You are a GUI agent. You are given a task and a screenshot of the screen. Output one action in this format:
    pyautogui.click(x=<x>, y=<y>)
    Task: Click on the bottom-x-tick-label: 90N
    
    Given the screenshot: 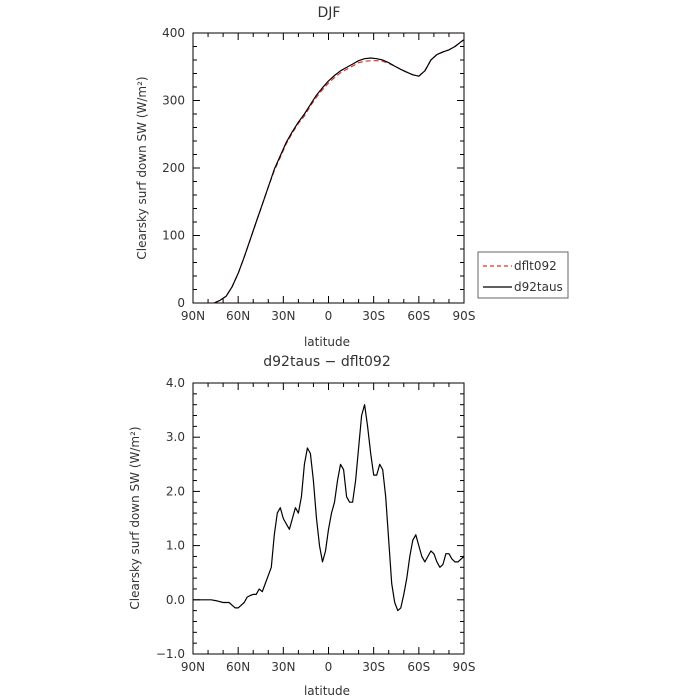 What is the action you would take?
    pyautogui.click(x=193, y=667)
    